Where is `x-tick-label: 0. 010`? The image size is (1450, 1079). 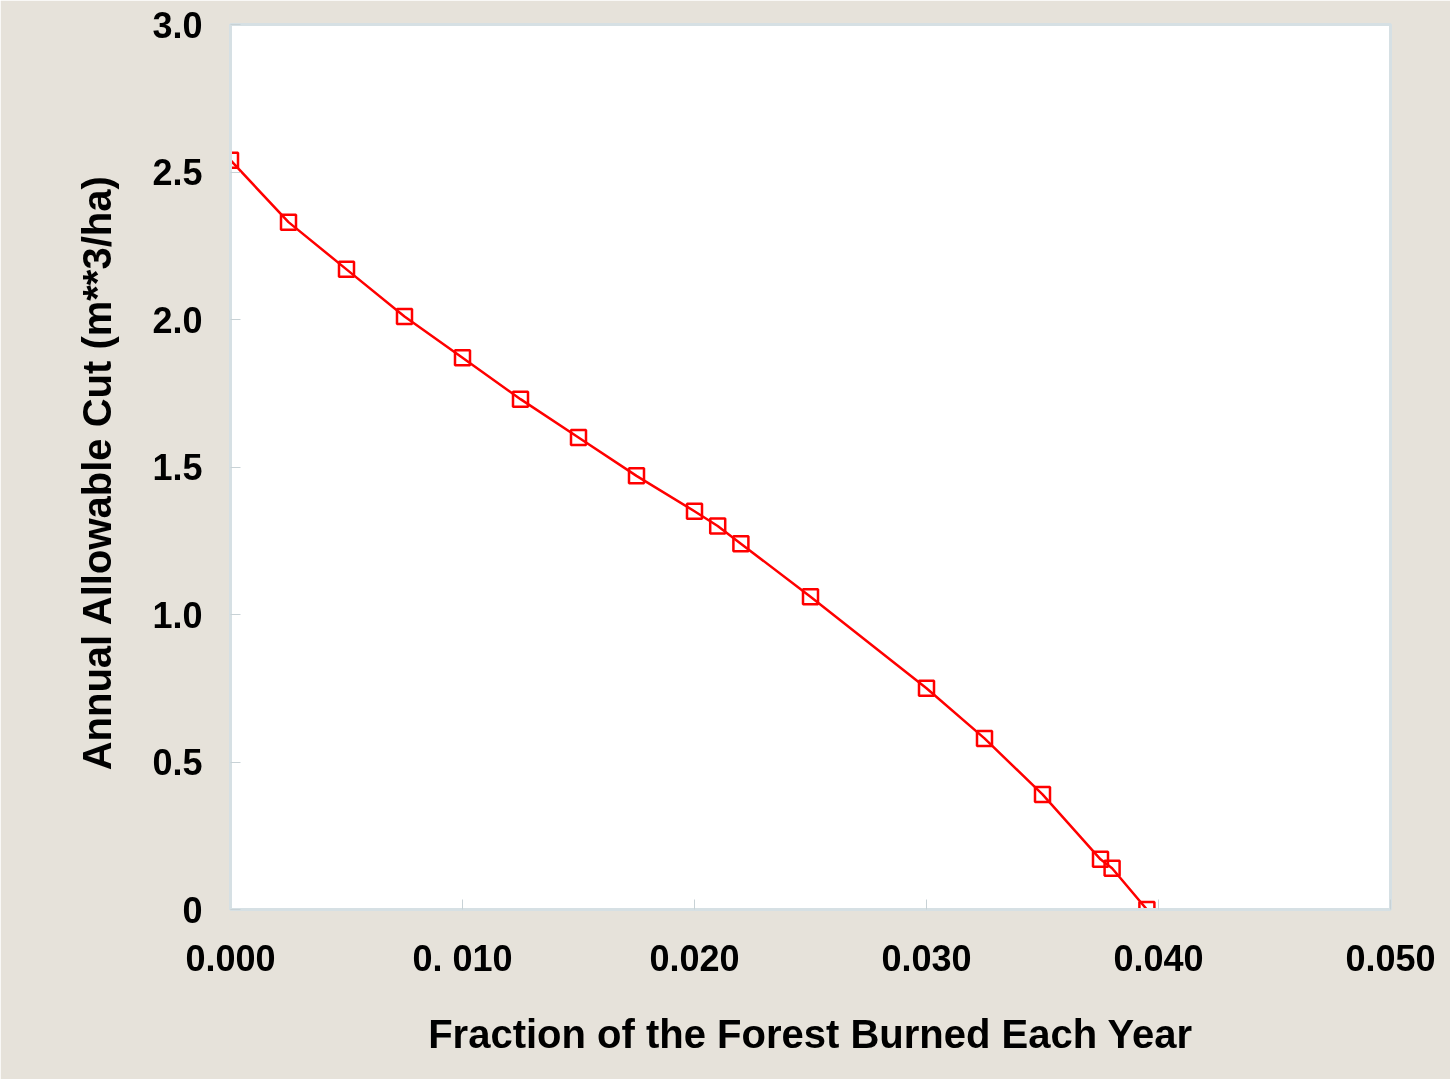
x-tick-label: 0. 010 is located at coordinates (462, 958).